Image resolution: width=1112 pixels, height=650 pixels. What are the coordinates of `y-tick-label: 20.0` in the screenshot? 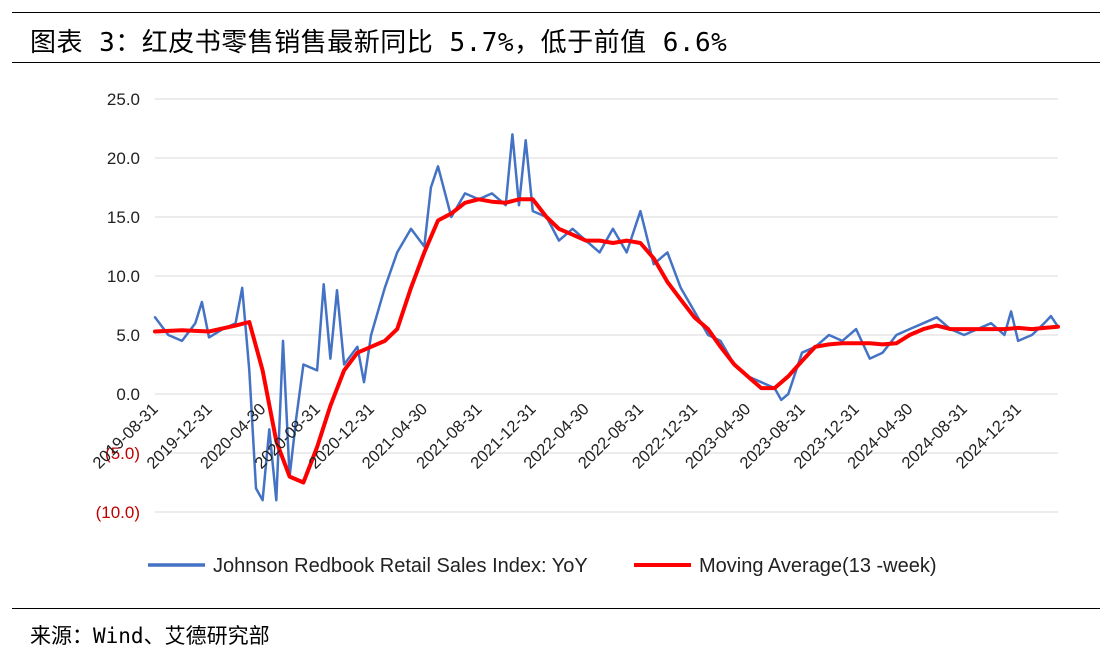 It's located at (123, 158).